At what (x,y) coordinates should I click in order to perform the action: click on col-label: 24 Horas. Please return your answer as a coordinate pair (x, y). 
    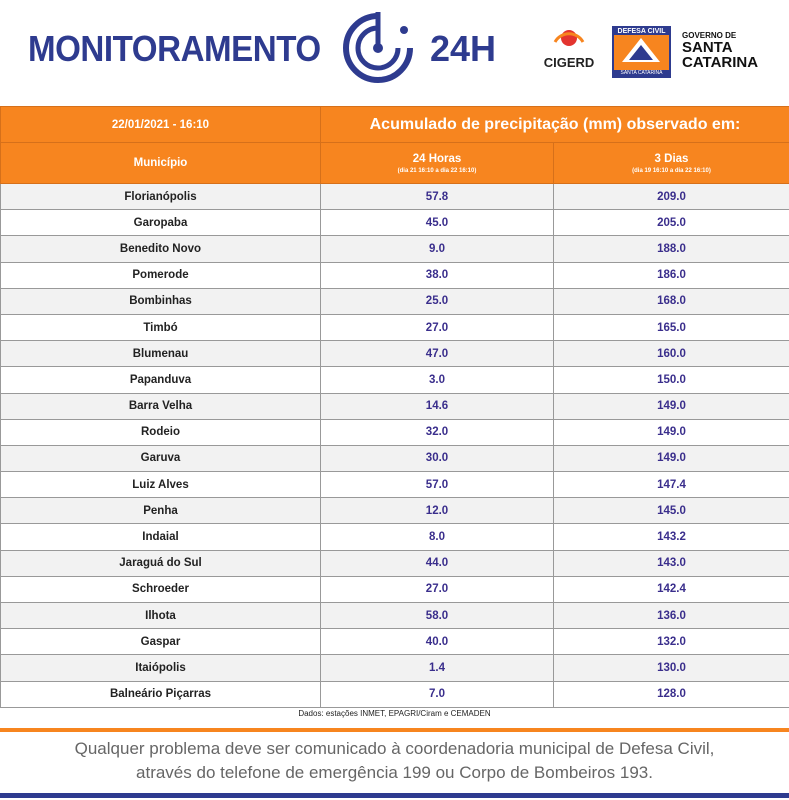
    Looking at the image, I should click on (437, 158).